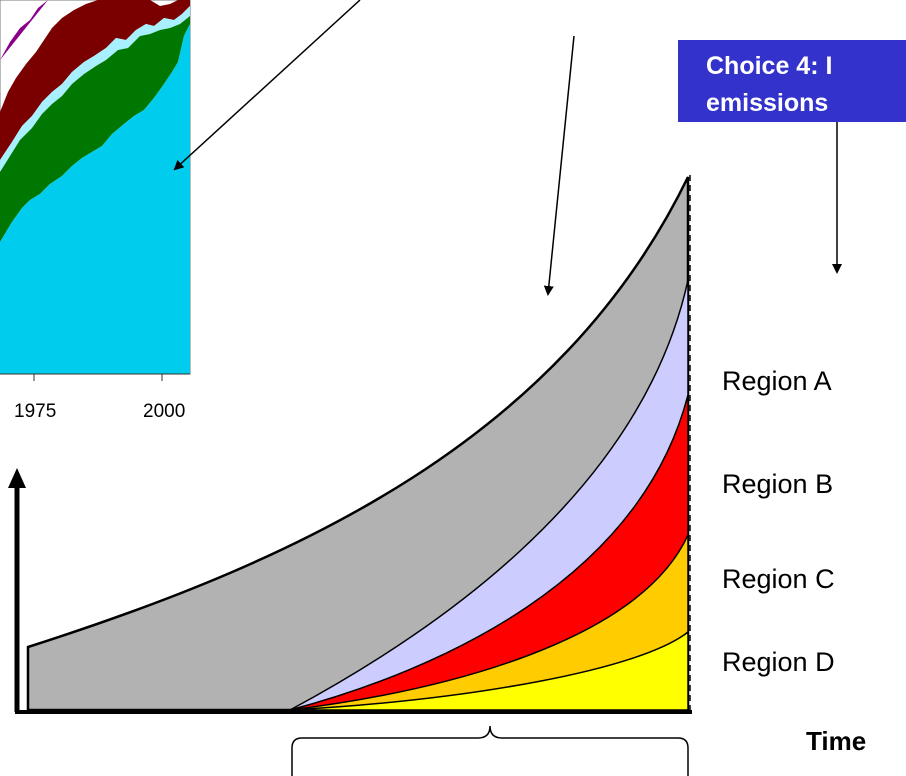 The height and width of the screenshot is (776, 906). I want to click on inset-historical-chart, so click(95, 190).